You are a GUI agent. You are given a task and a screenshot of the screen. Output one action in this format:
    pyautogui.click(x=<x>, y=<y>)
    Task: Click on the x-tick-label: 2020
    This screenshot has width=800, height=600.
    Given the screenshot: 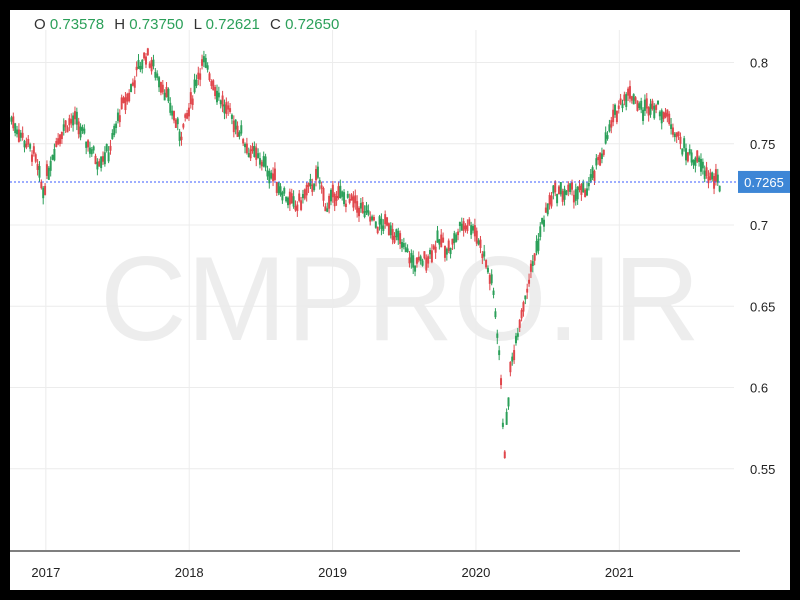 What is the action you would take?
    pyautogui.click(x=475, y=572)
    